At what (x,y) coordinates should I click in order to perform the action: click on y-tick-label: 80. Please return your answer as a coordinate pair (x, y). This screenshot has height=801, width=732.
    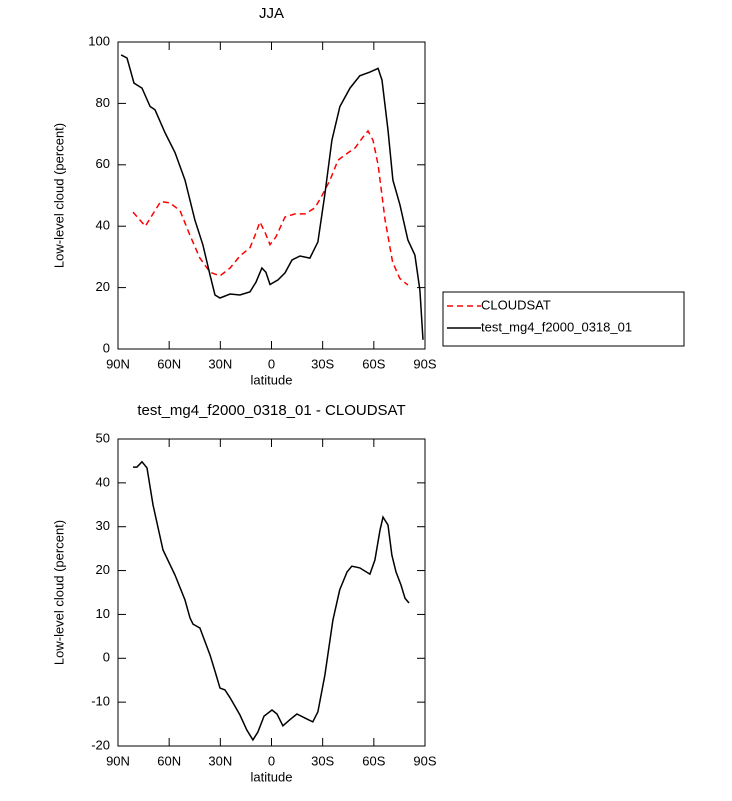
    Looking at the image, I should click on (103, 102).